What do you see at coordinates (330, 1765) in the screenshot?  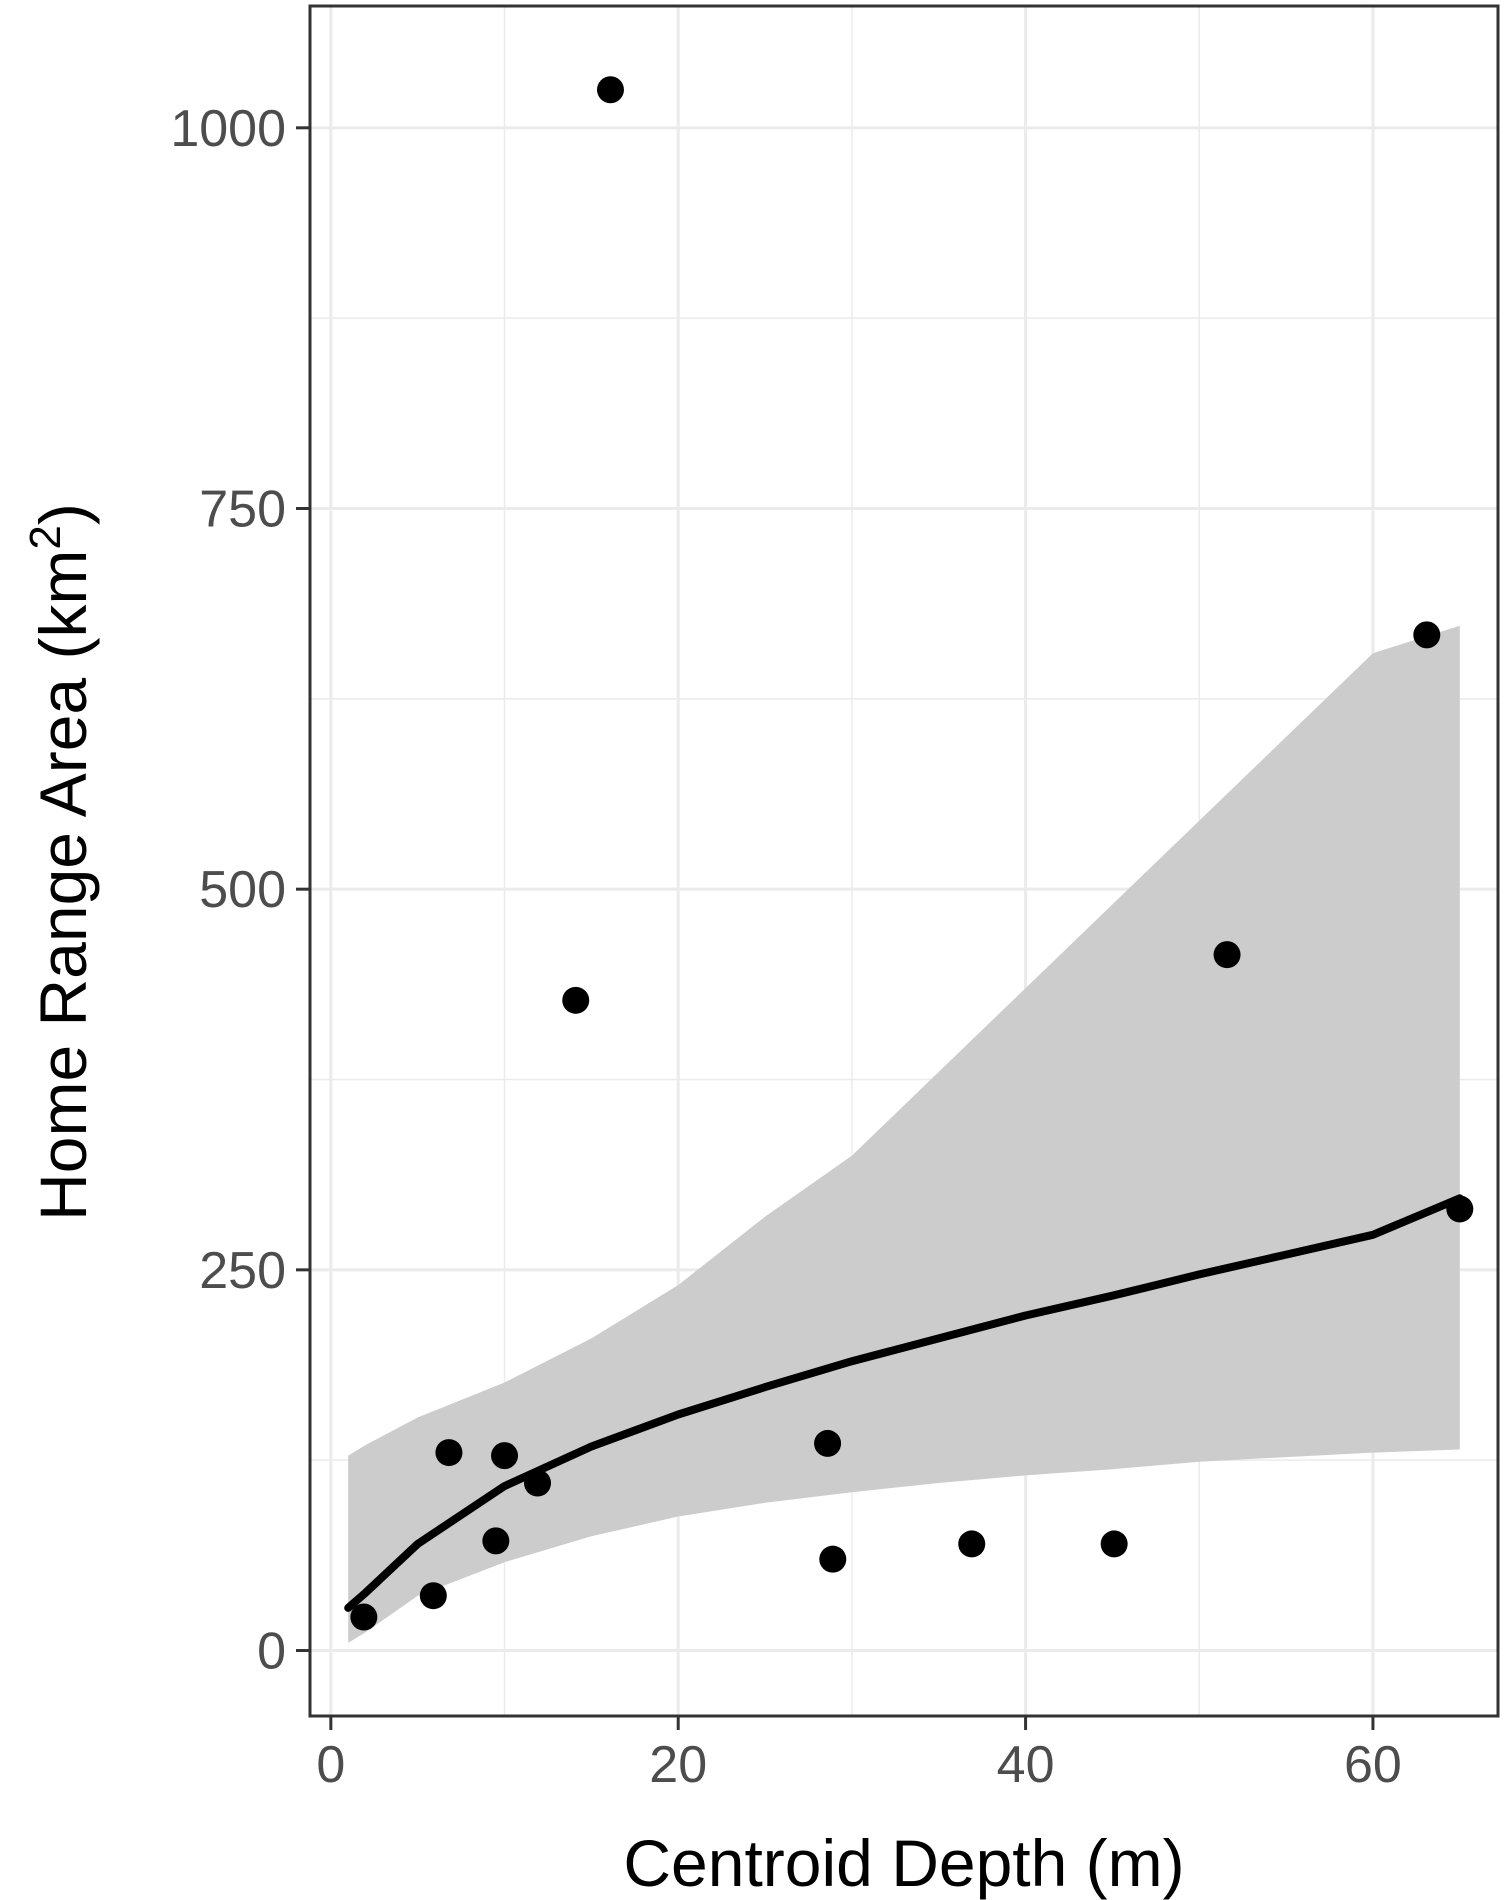 I see `x-tick-label: 0` at bounding box center [330, 1765].